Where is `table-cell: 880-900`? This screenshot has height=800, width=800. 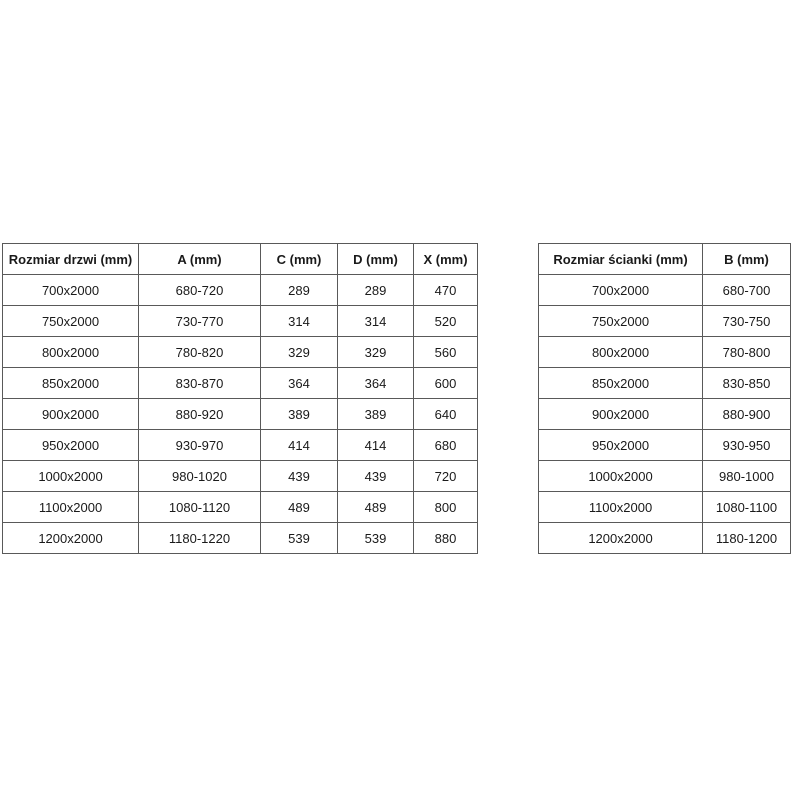
table-cell: 880-900 is located at coordinates (746, 414).